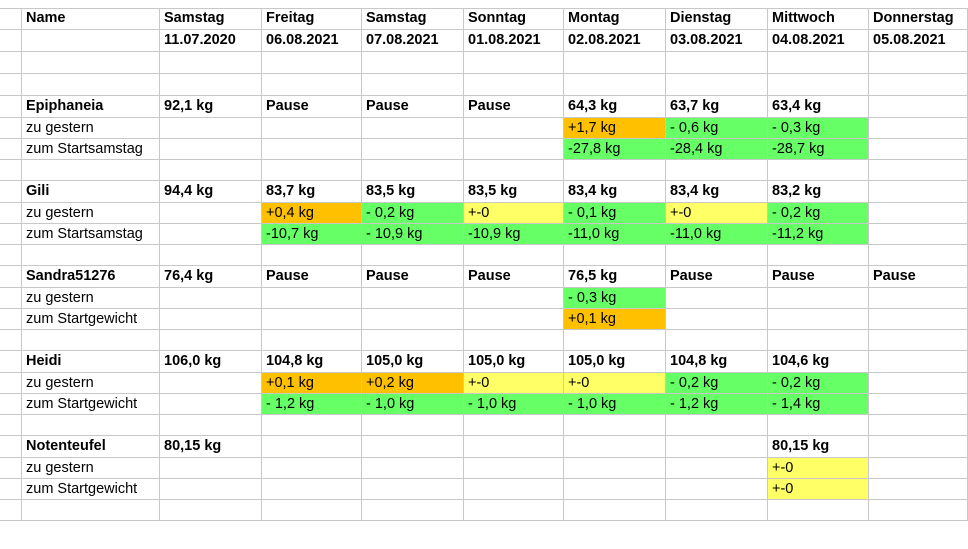 This screenshot has width=968, height=549. What do you see at coordinates (312, 213) in the screenshot?
I see `delta-value-cell: +0,4 kg` at bounding box center [312, 213].